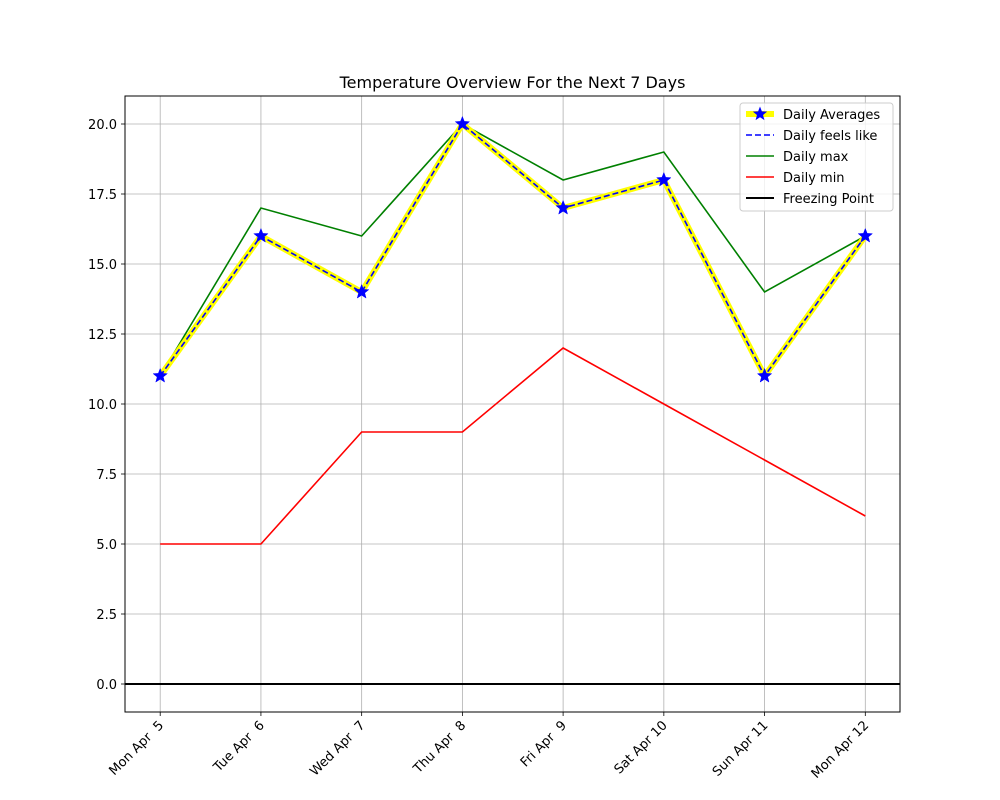  Describe the element at coordinates (831, 115) in the screenshot. I see `legend-label: Daily Averages` at that location.